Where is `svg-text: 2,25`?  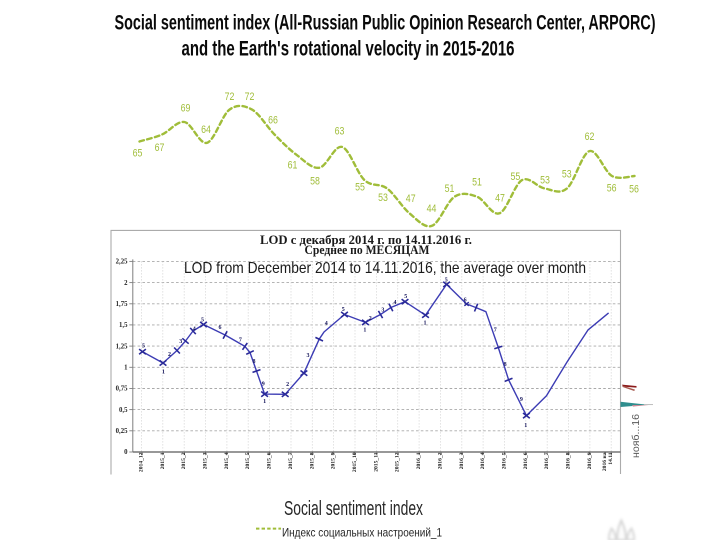
svg-text: 2,25 is located at coordinates (122, 262).